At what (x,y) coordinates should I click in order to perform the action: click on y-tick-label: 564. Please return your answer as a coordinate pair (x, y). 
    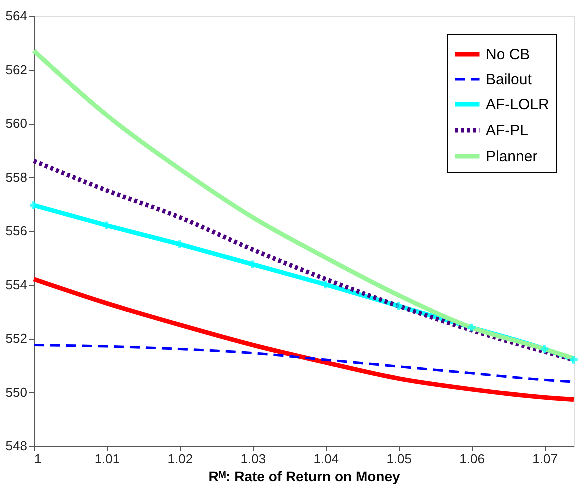
    Looking at the image, I should click on (17, 16).